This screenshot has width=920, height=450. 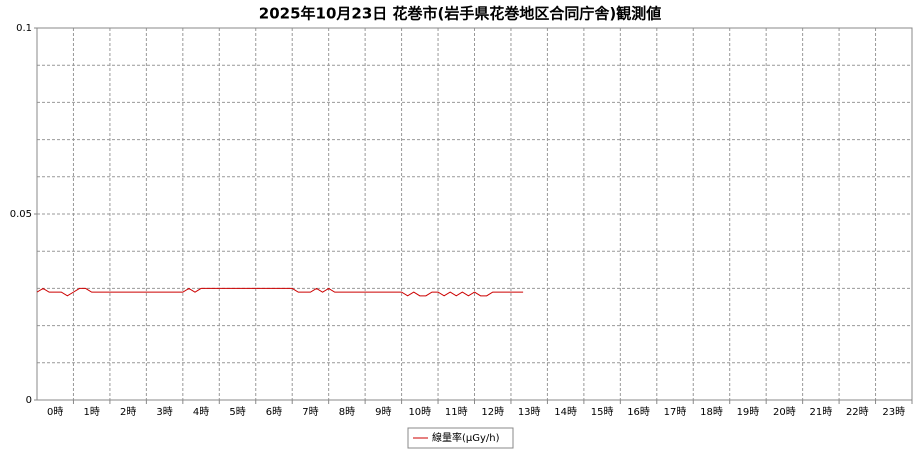 I want to click on x-tick-label: 5時, so click(x=237, y=412).